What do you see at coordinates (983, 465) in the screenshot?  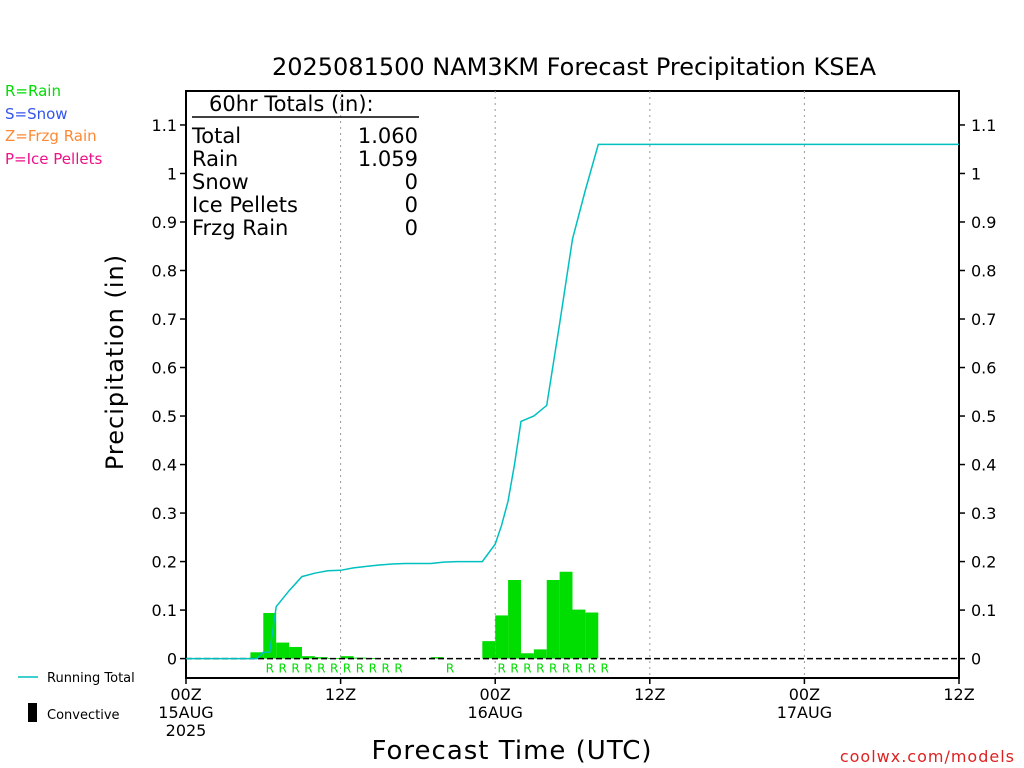 I see `y-tick-label-right: 0.4` at bounding box center [983, 465].